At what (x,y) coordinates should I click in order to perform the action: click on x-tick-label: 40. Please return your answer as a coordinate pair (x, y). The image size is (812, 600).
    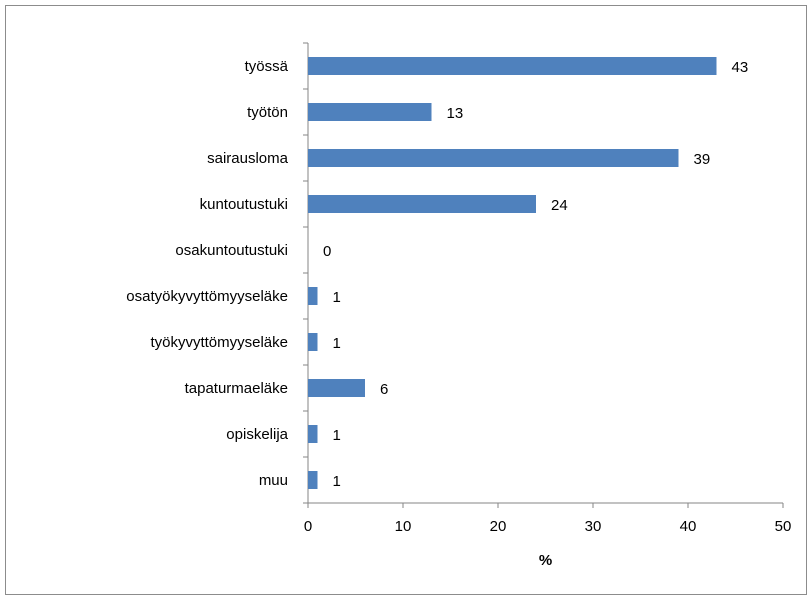
    Looking at the image, I should click on (688, 526).